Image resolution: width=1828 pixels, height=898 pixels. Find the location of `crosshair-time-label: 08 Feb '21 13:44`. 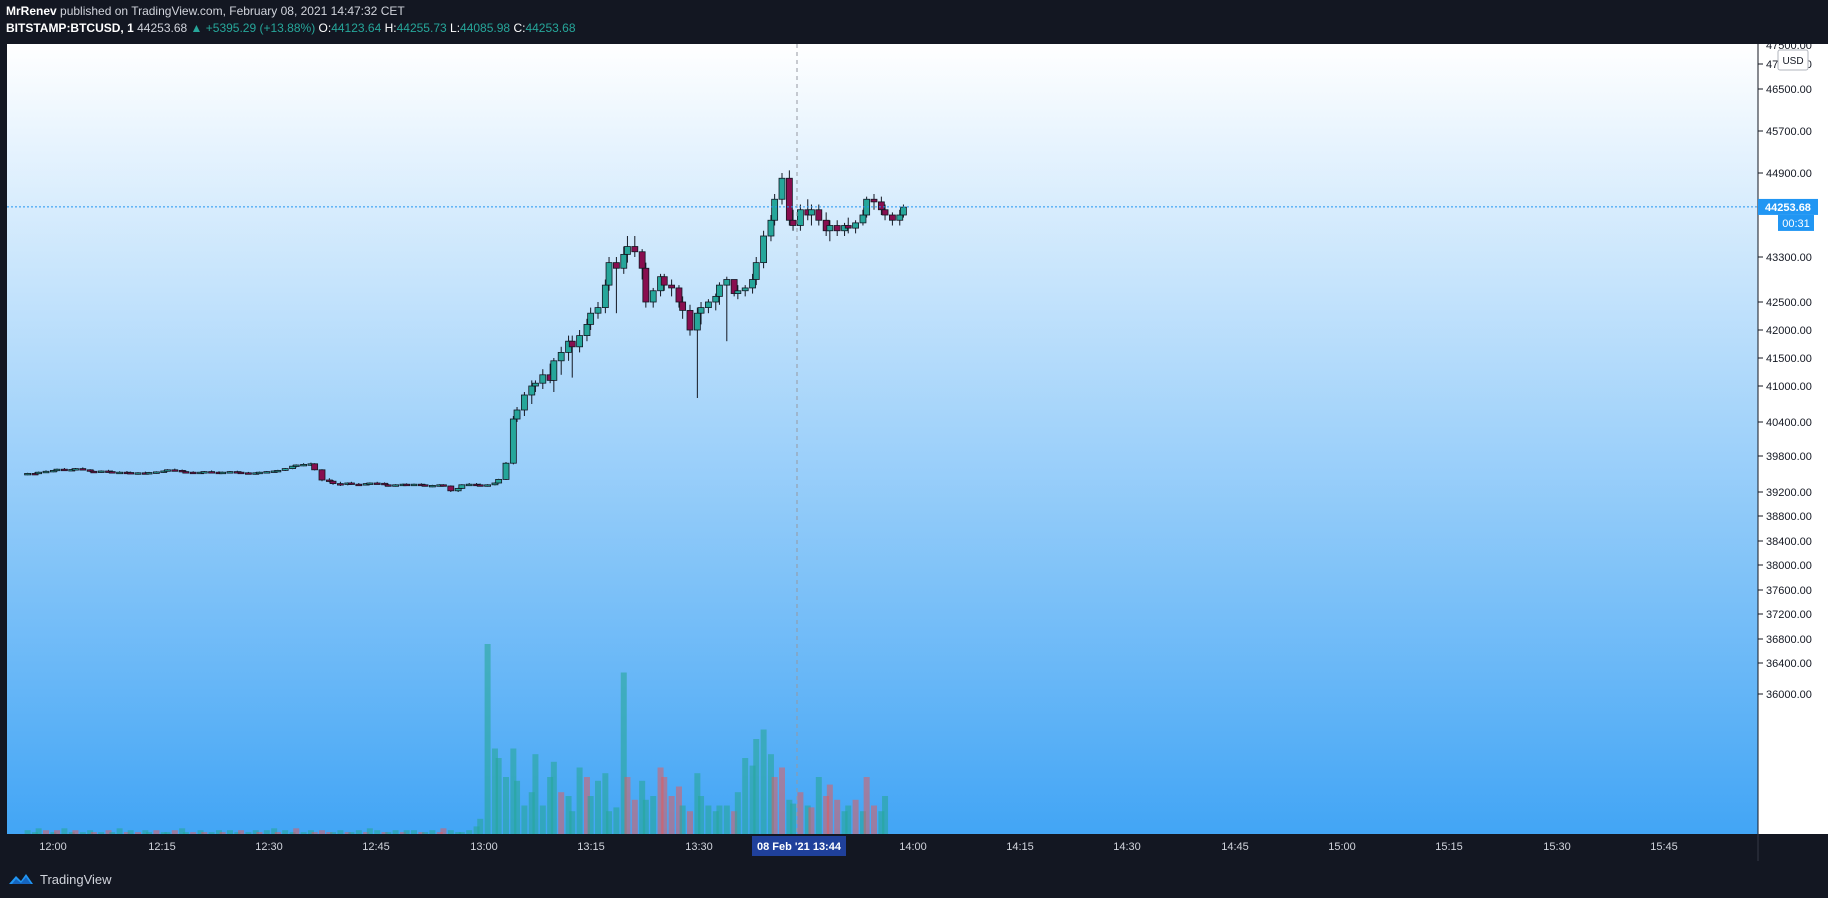

crosshair-time-label: 08 Feb '21 13:44 is located at coordinates (799, 847).